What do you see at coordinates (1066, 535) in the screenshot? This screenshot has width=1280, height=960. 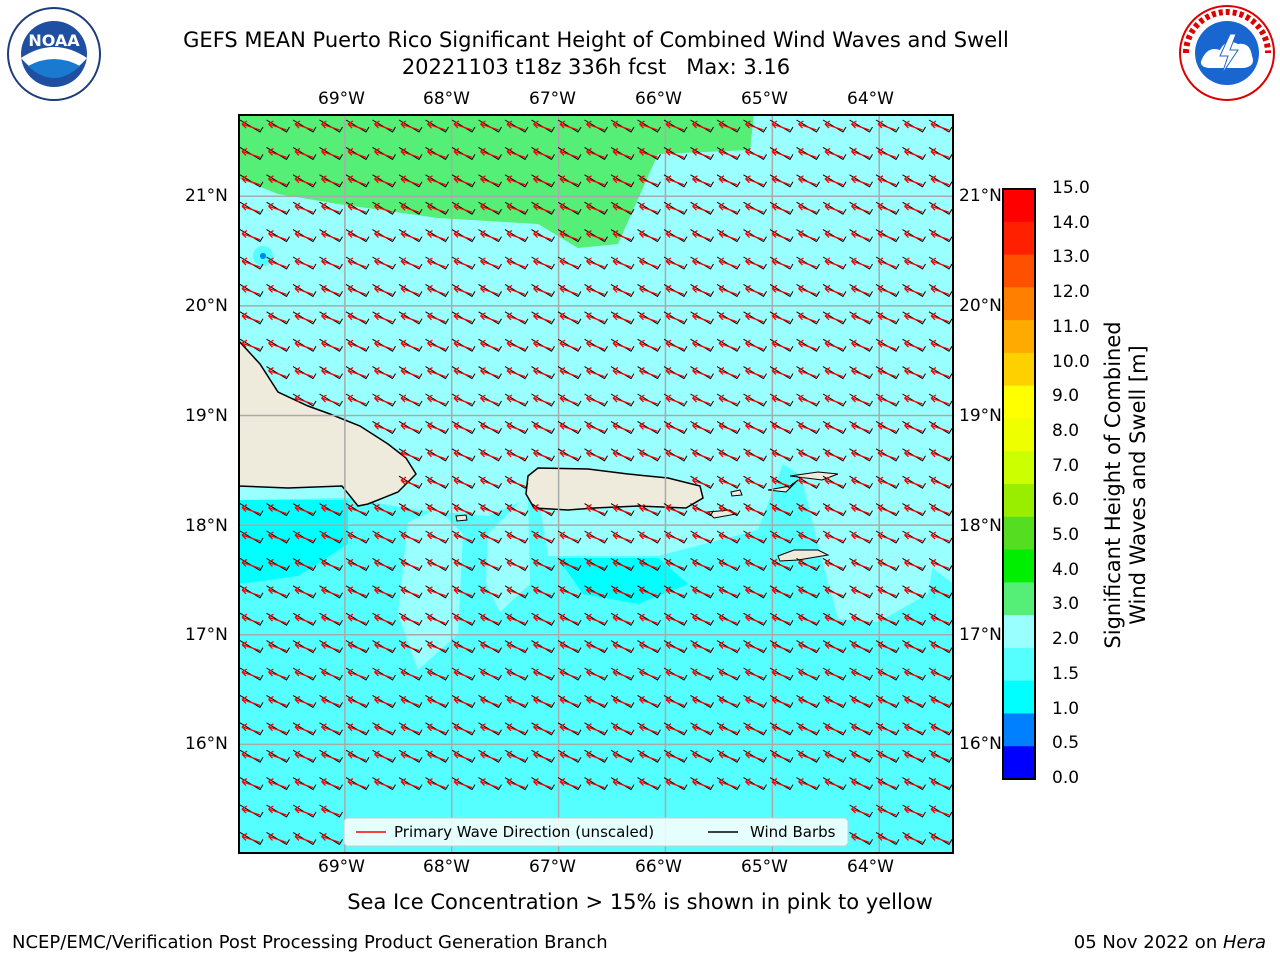 I see `colorbar-tick-label: 5.0` at bounding box center [1066, 535].